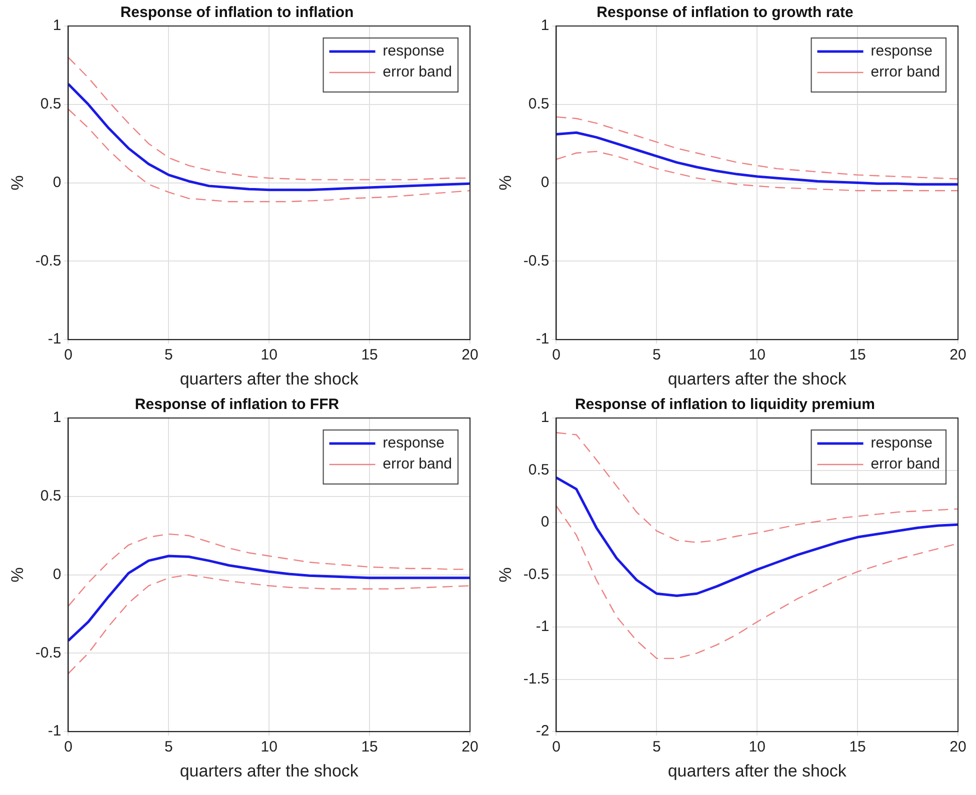 This screenshot has height=795, width=976. What do you see at coordinates (237, 13) in the screenshot?
I see `chart-title: Response of inflation to inflation` at bounding box center [237, 13].